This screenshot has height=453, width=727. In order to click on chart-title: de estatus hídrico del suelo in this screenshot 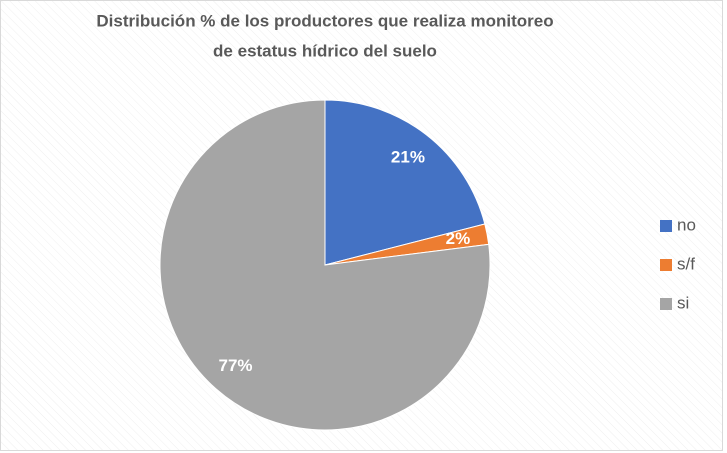, I will do `click(325, 50)`.